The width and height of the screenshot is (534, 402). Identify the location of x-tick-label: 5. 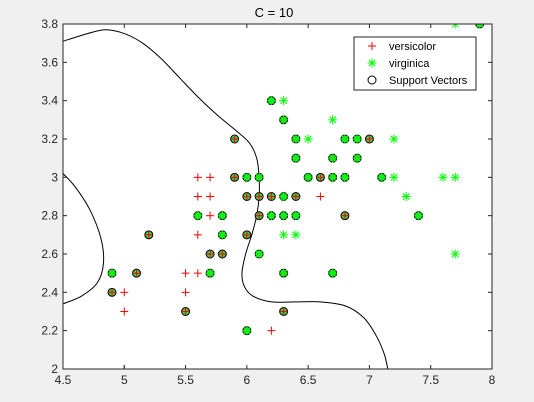
(124, 380).